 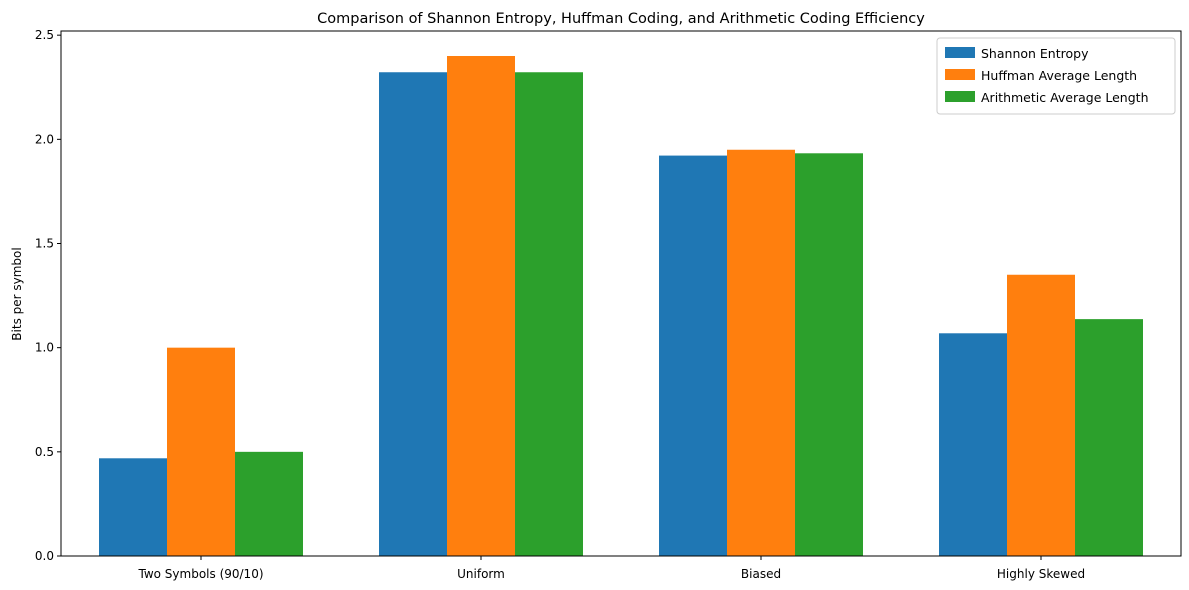 I want to click on y-tick-label: 2.0, so click(x=44, y=139).